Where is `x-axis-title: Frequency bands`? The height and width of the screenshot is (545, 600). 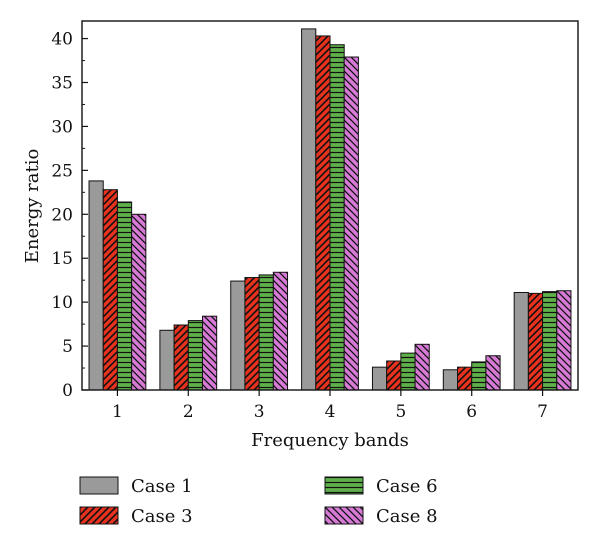
x-axis-title: Frequency bands is located at coordinates (330, 440).